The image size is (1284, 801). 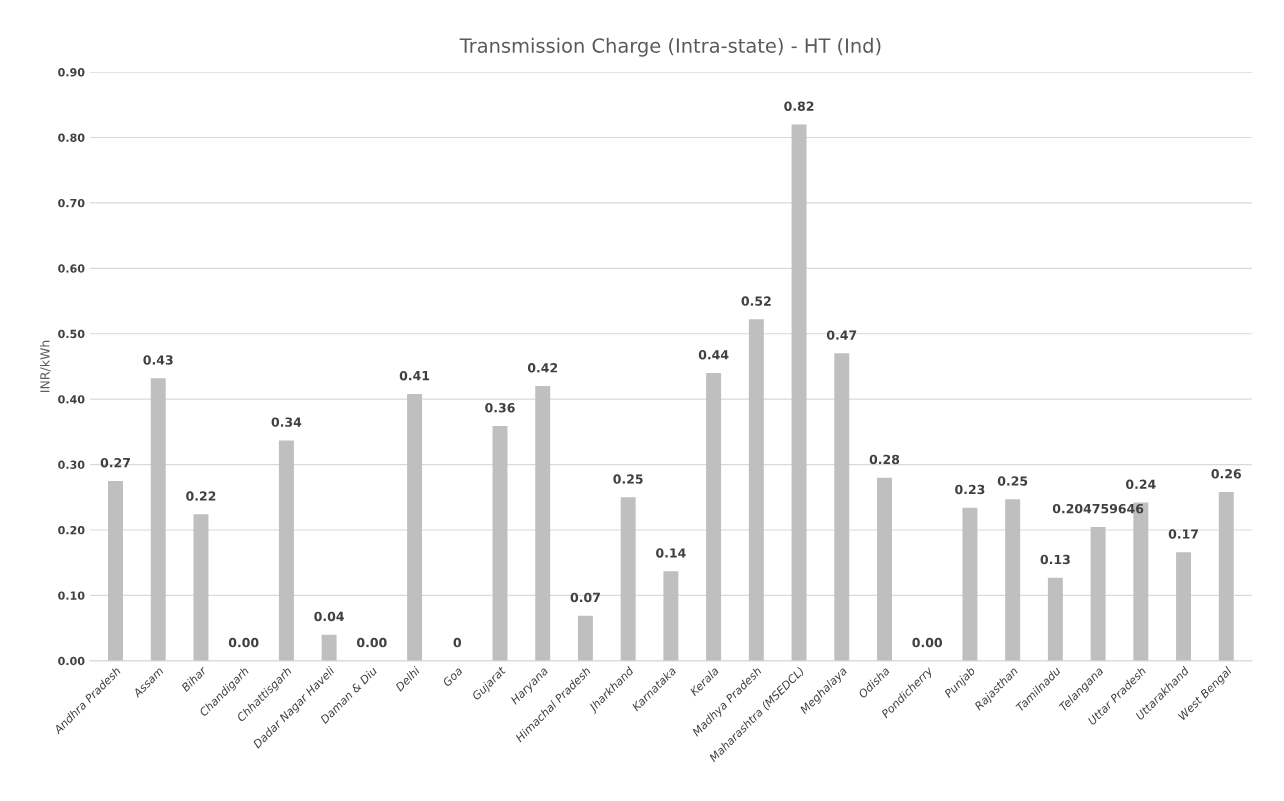 What do you see at coordinates (500, 408) in the screenshot?
I see `data-label: 0.36` at bounding box center [500, 408].